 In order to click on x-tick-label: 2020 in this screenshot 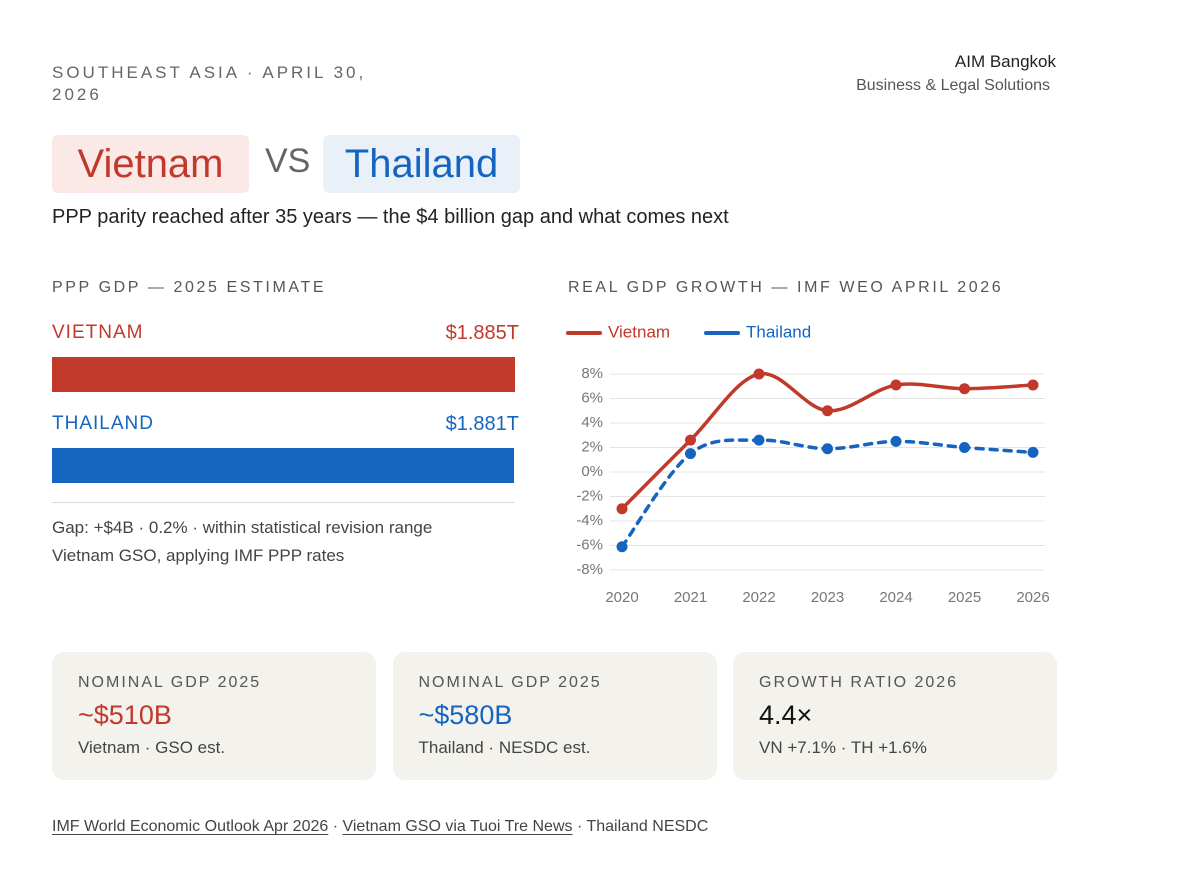, I will do `click(621, 597)`.